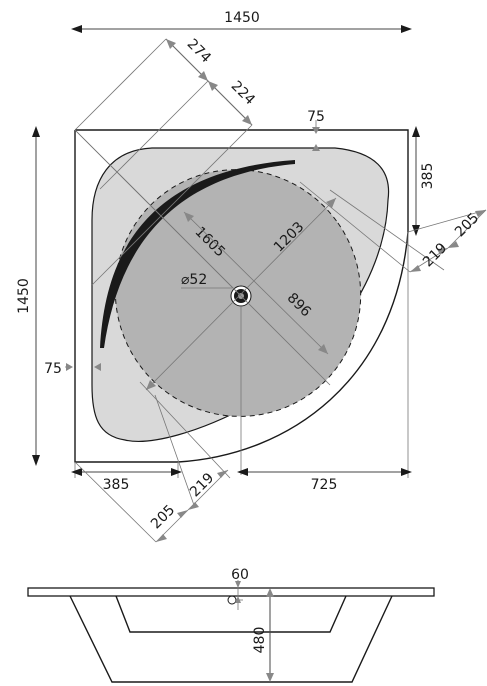 Image resolution: width=487 pixels, height=686 pixels. I want to click on section-outer-shell, so click(231, 639).